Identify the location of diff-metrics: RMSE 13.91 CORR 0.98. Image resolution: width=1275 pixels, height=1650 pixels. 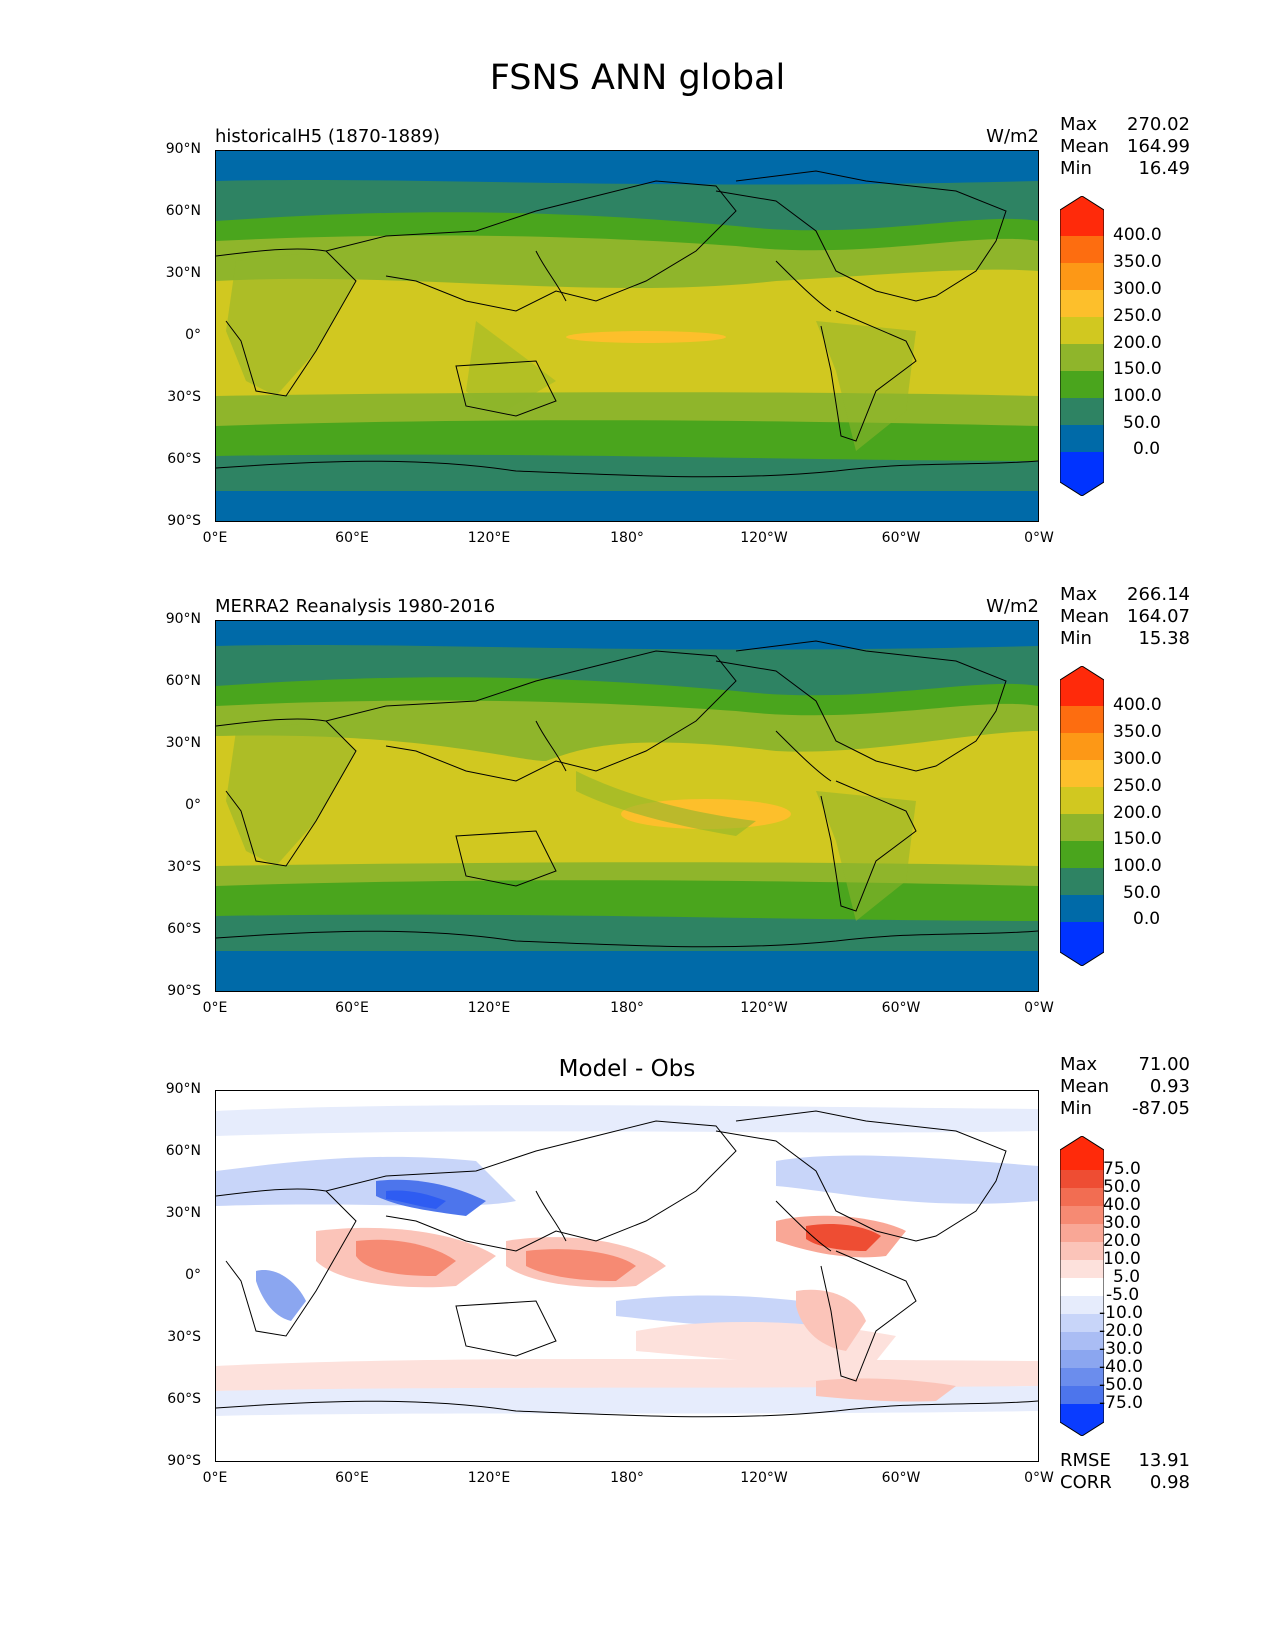
(1125, 1472).